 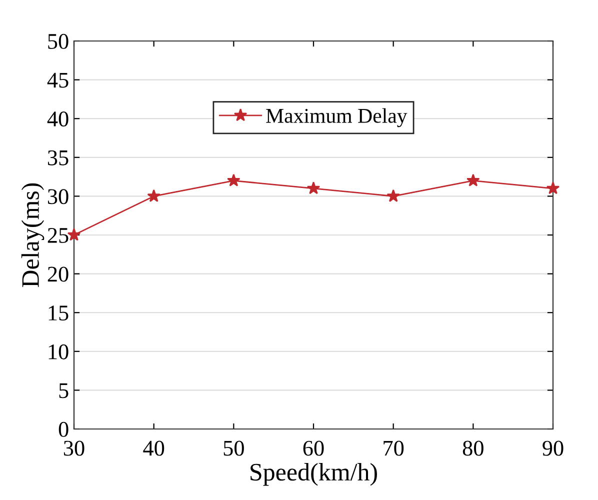 What do you see at coordinates (58, 158) in the screenshot?
I see `y-tick-label: 35` at bounding box center [58, 158].